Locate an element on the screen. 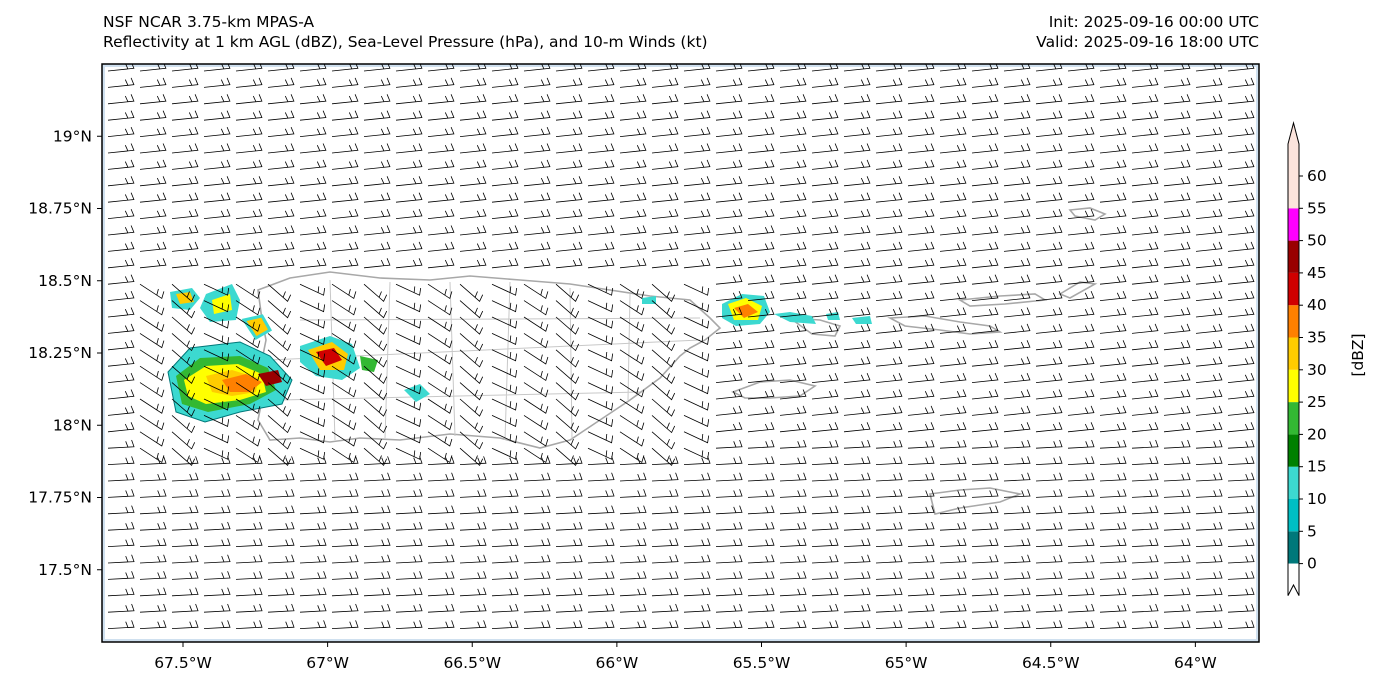 The height and width of the screenshot is (687, 1378). reflectivity-cells is located at coordinates (519, 353).